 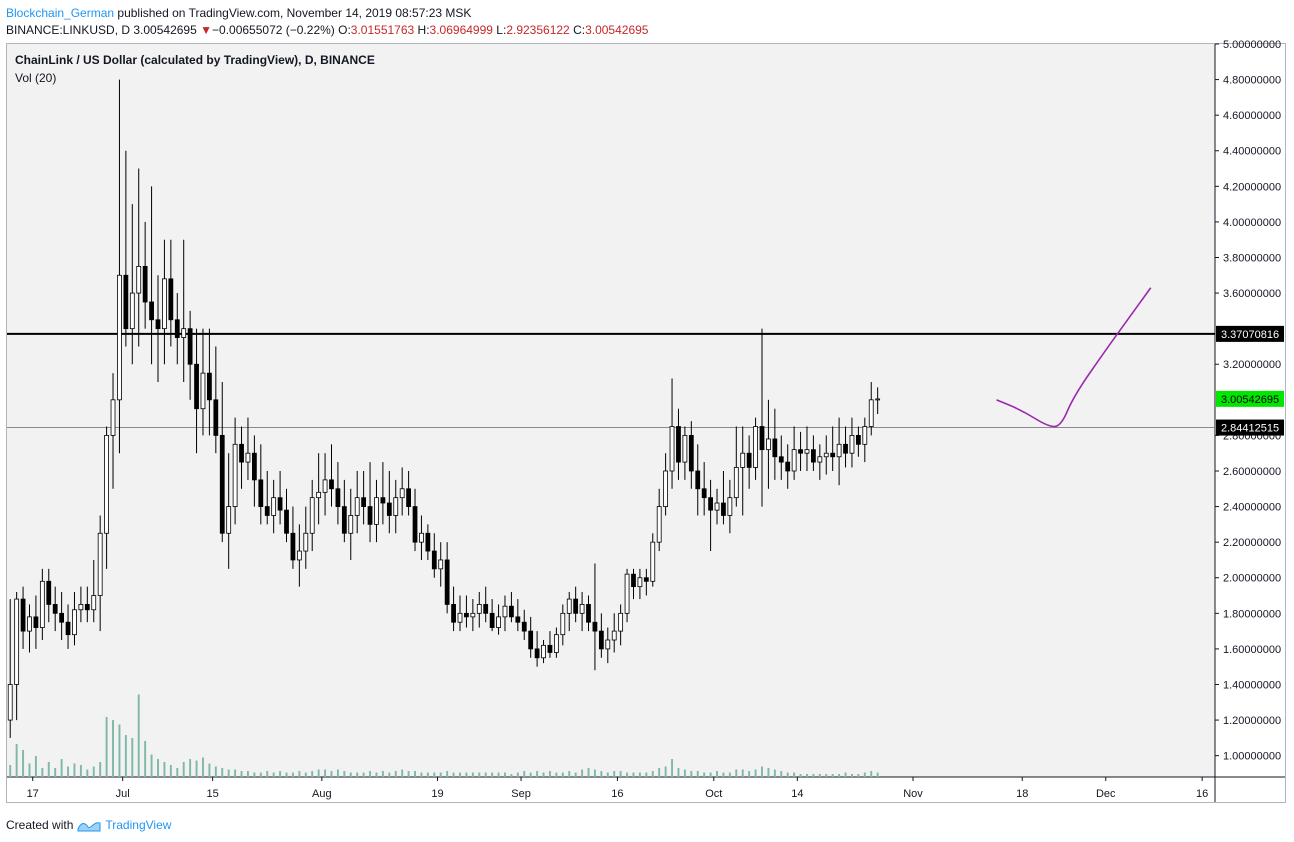 I want to click on price-tick-label: 1.60000000, so click(x=1252, y=650).